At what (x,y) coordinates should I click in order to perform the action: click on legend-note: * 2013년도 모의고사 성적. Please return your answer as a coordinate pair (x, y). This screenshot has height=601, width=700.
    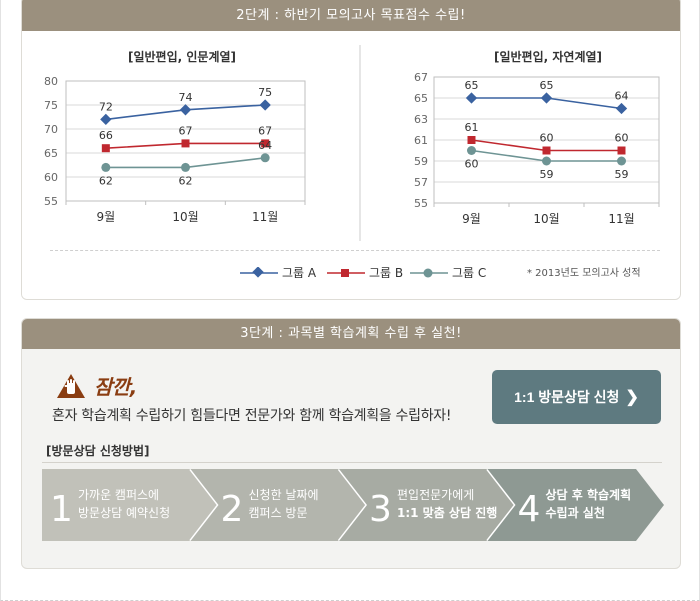
    Looking at the image, I should click on (584, 273).